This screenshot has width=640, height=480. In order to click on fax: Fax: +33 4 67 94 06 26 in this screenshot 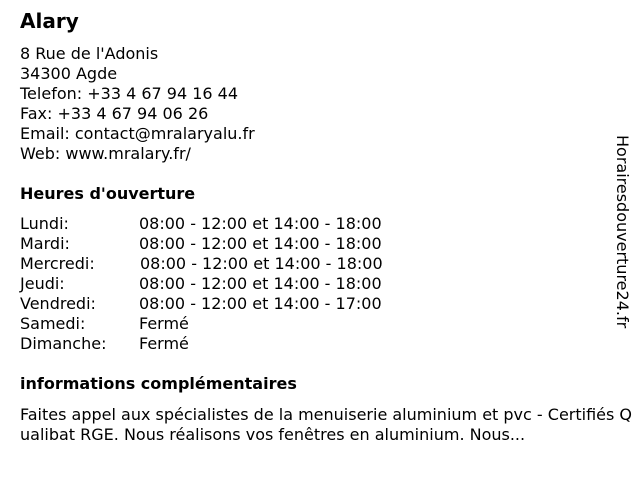, I will do `click(114, 113)`.